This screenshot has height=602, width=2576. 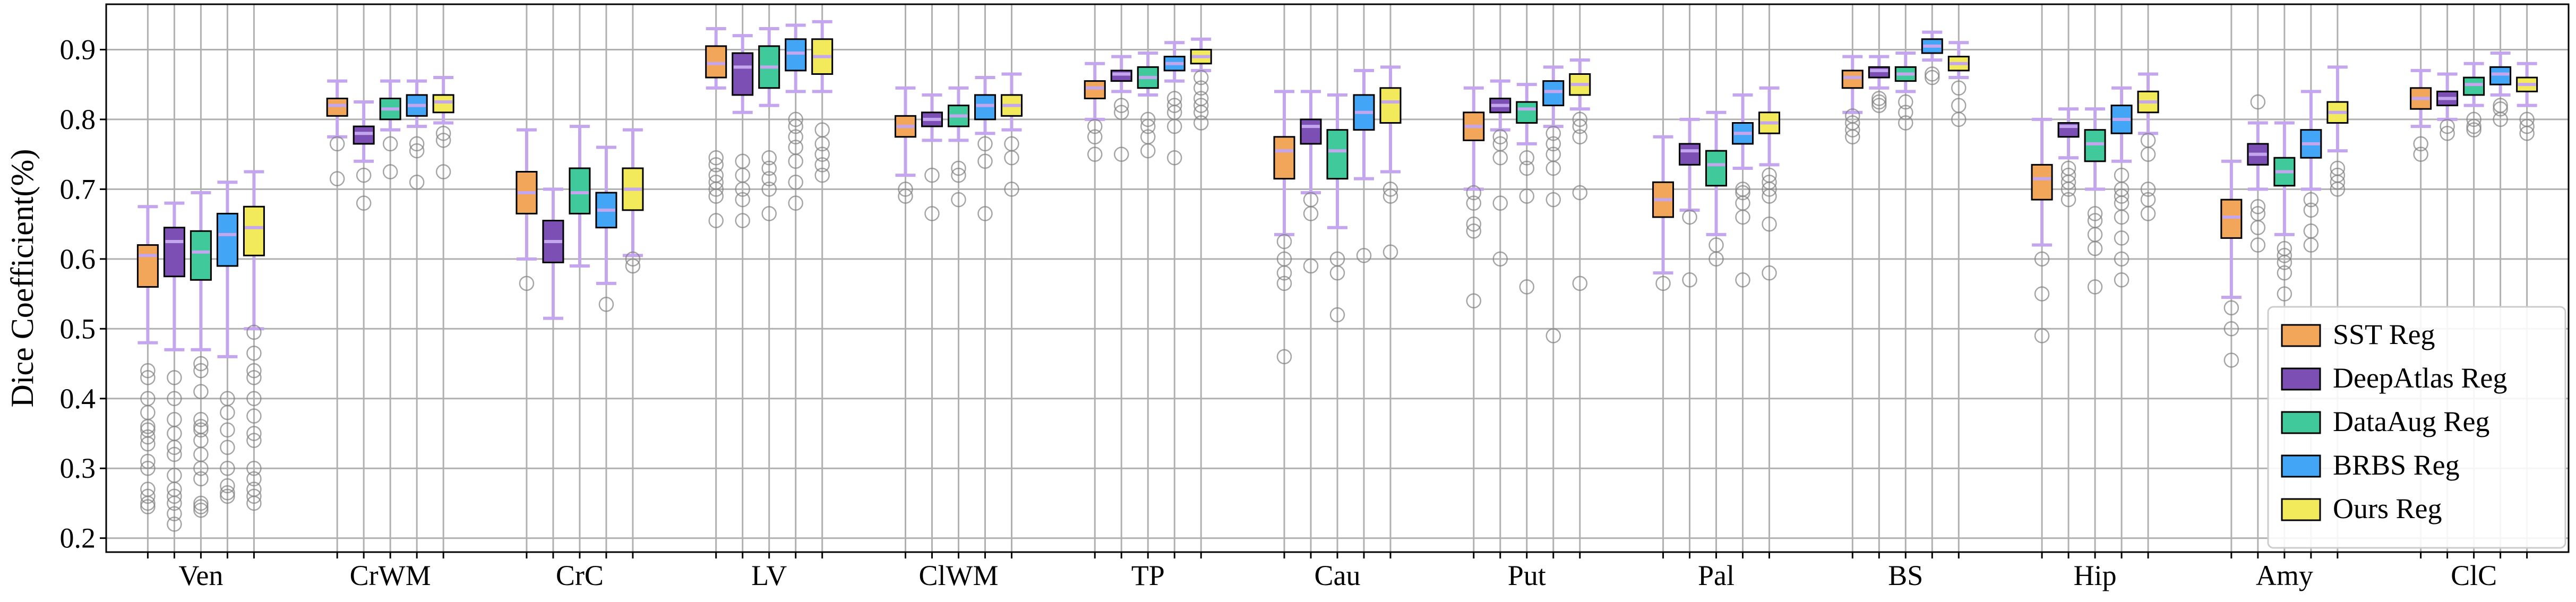 What do you see at coordinates (1148, 576) in the screenshot?
I see `x-tick-label-tp: TP` at bounding box center [1148, 576].